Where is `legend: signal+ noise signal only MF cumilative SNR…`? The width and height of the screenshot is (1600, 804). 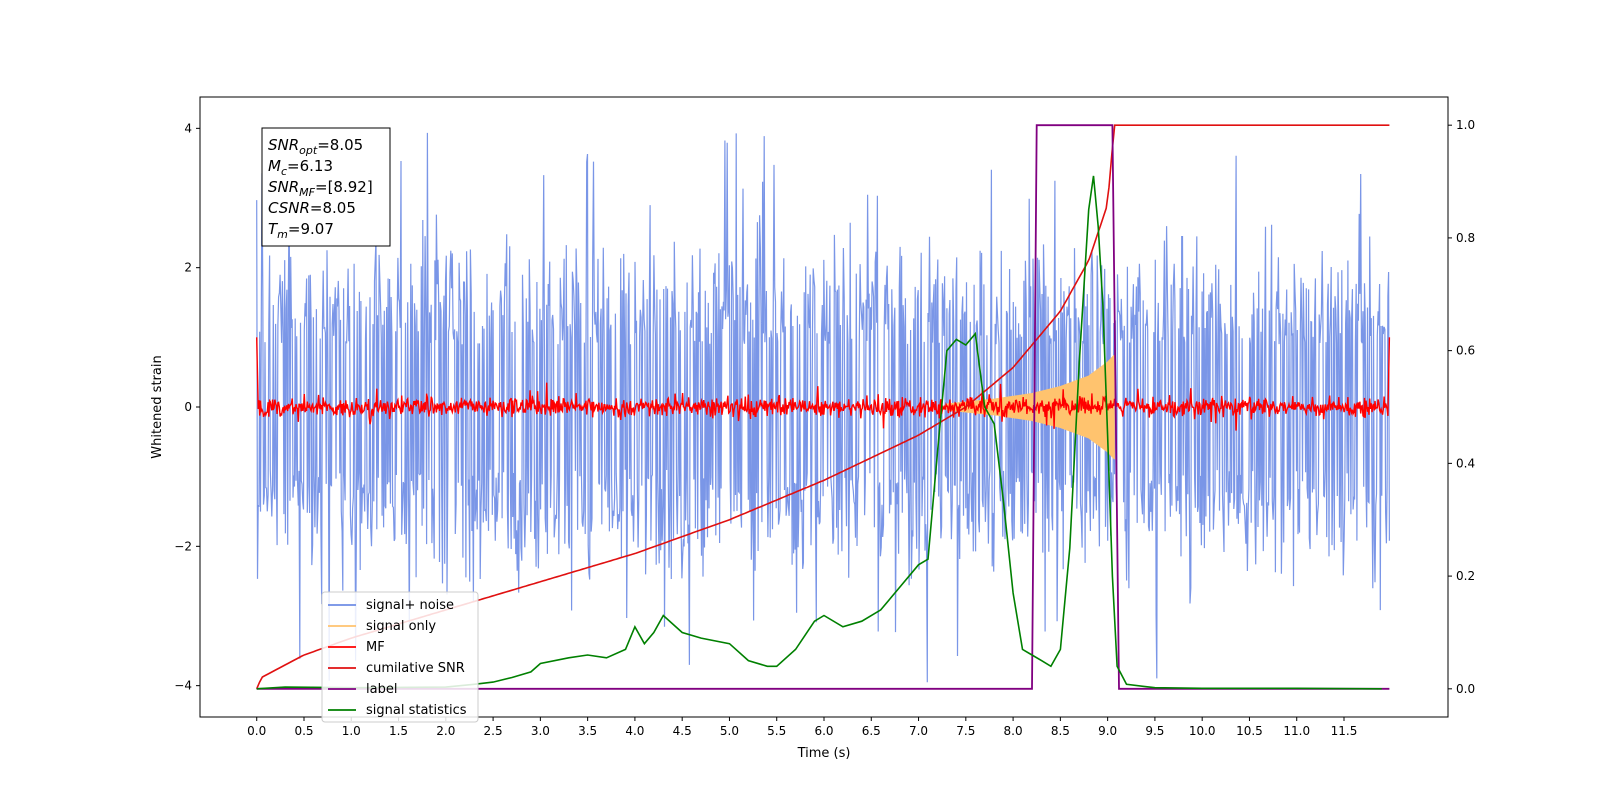 legend: signal+ noise signal only MF cumilative SNR… is located at coordinates (400, 657).